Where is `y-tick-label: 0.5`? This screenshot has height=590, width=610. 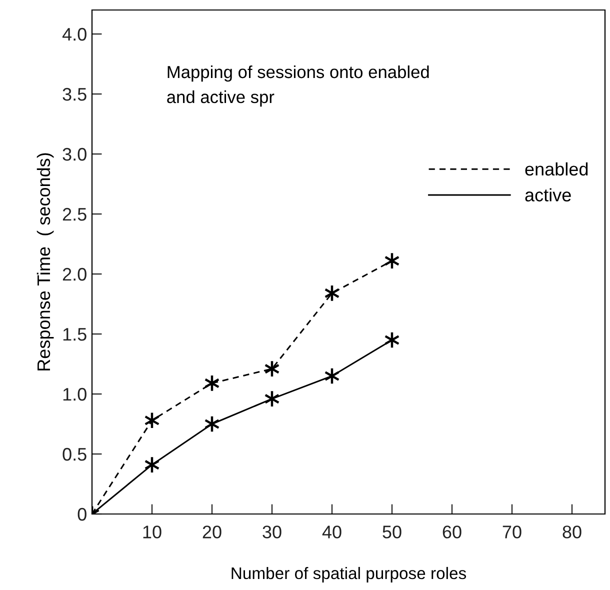
y-tick-label: 0.5 is located at coordinates (74, 454).